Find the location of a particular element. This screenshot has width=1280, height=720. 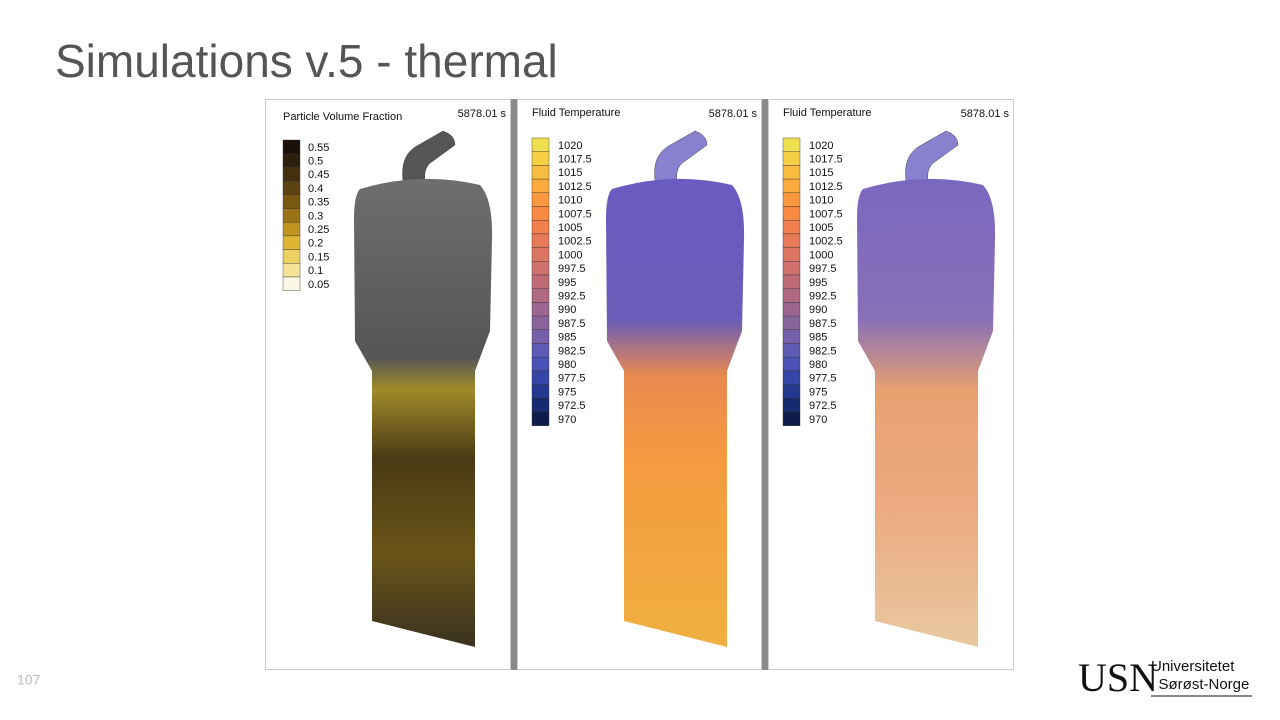

legend-label: 1017.5 is located at coordinates (575, 159).